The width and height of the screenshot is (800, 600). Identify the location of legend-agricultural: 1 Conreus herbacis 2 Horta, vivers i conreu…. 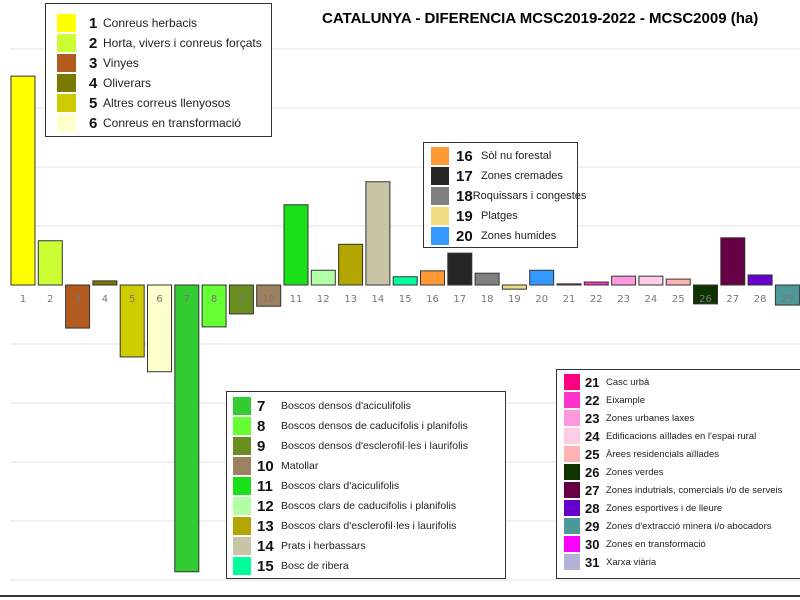
(158, 70).